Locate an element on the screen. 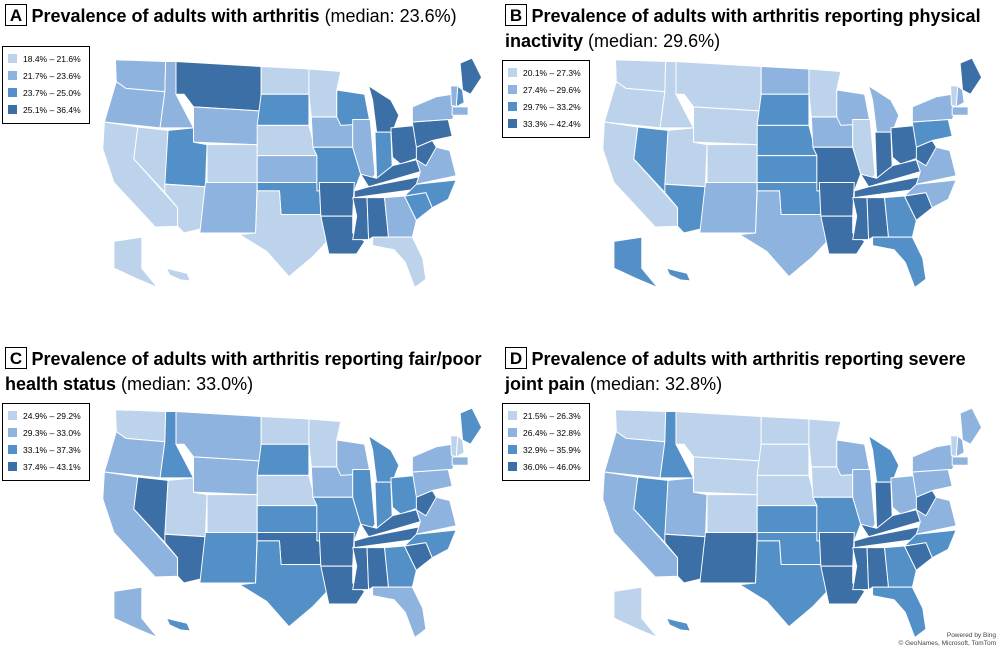 The image size is (1000, 651). panel-median: (median: 29.6%) is located at coordinates (654, 41).